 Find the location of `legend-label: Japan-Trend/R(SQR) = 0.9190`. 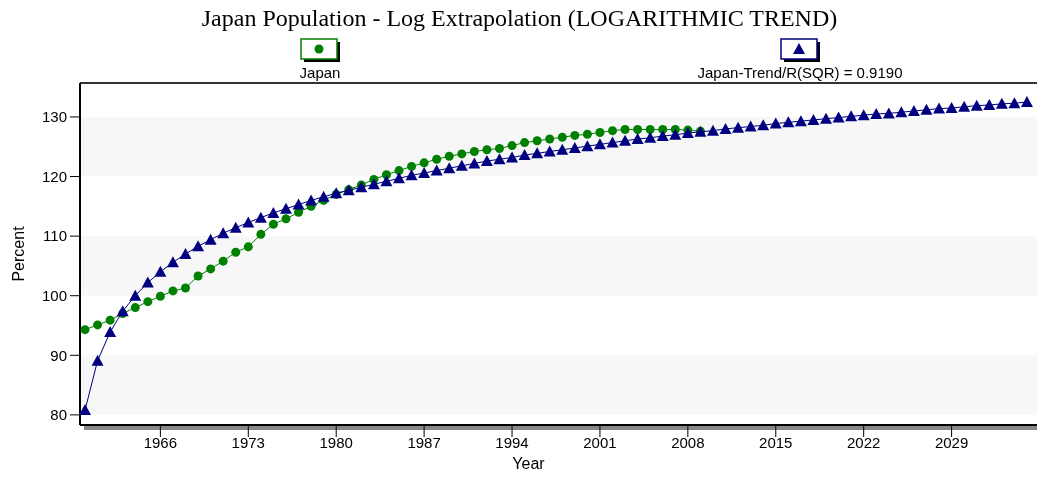

legend-label: Japan-Trend/R(SQR) = 0.9190 is located at coordinates (800, 72).